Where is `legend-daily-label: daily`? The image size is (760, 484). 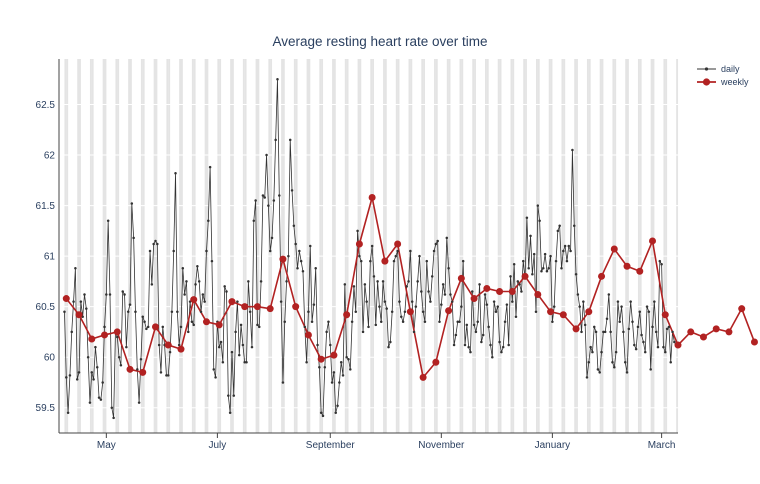
legend-daily-label: daily is located at coordinates (730, 69).